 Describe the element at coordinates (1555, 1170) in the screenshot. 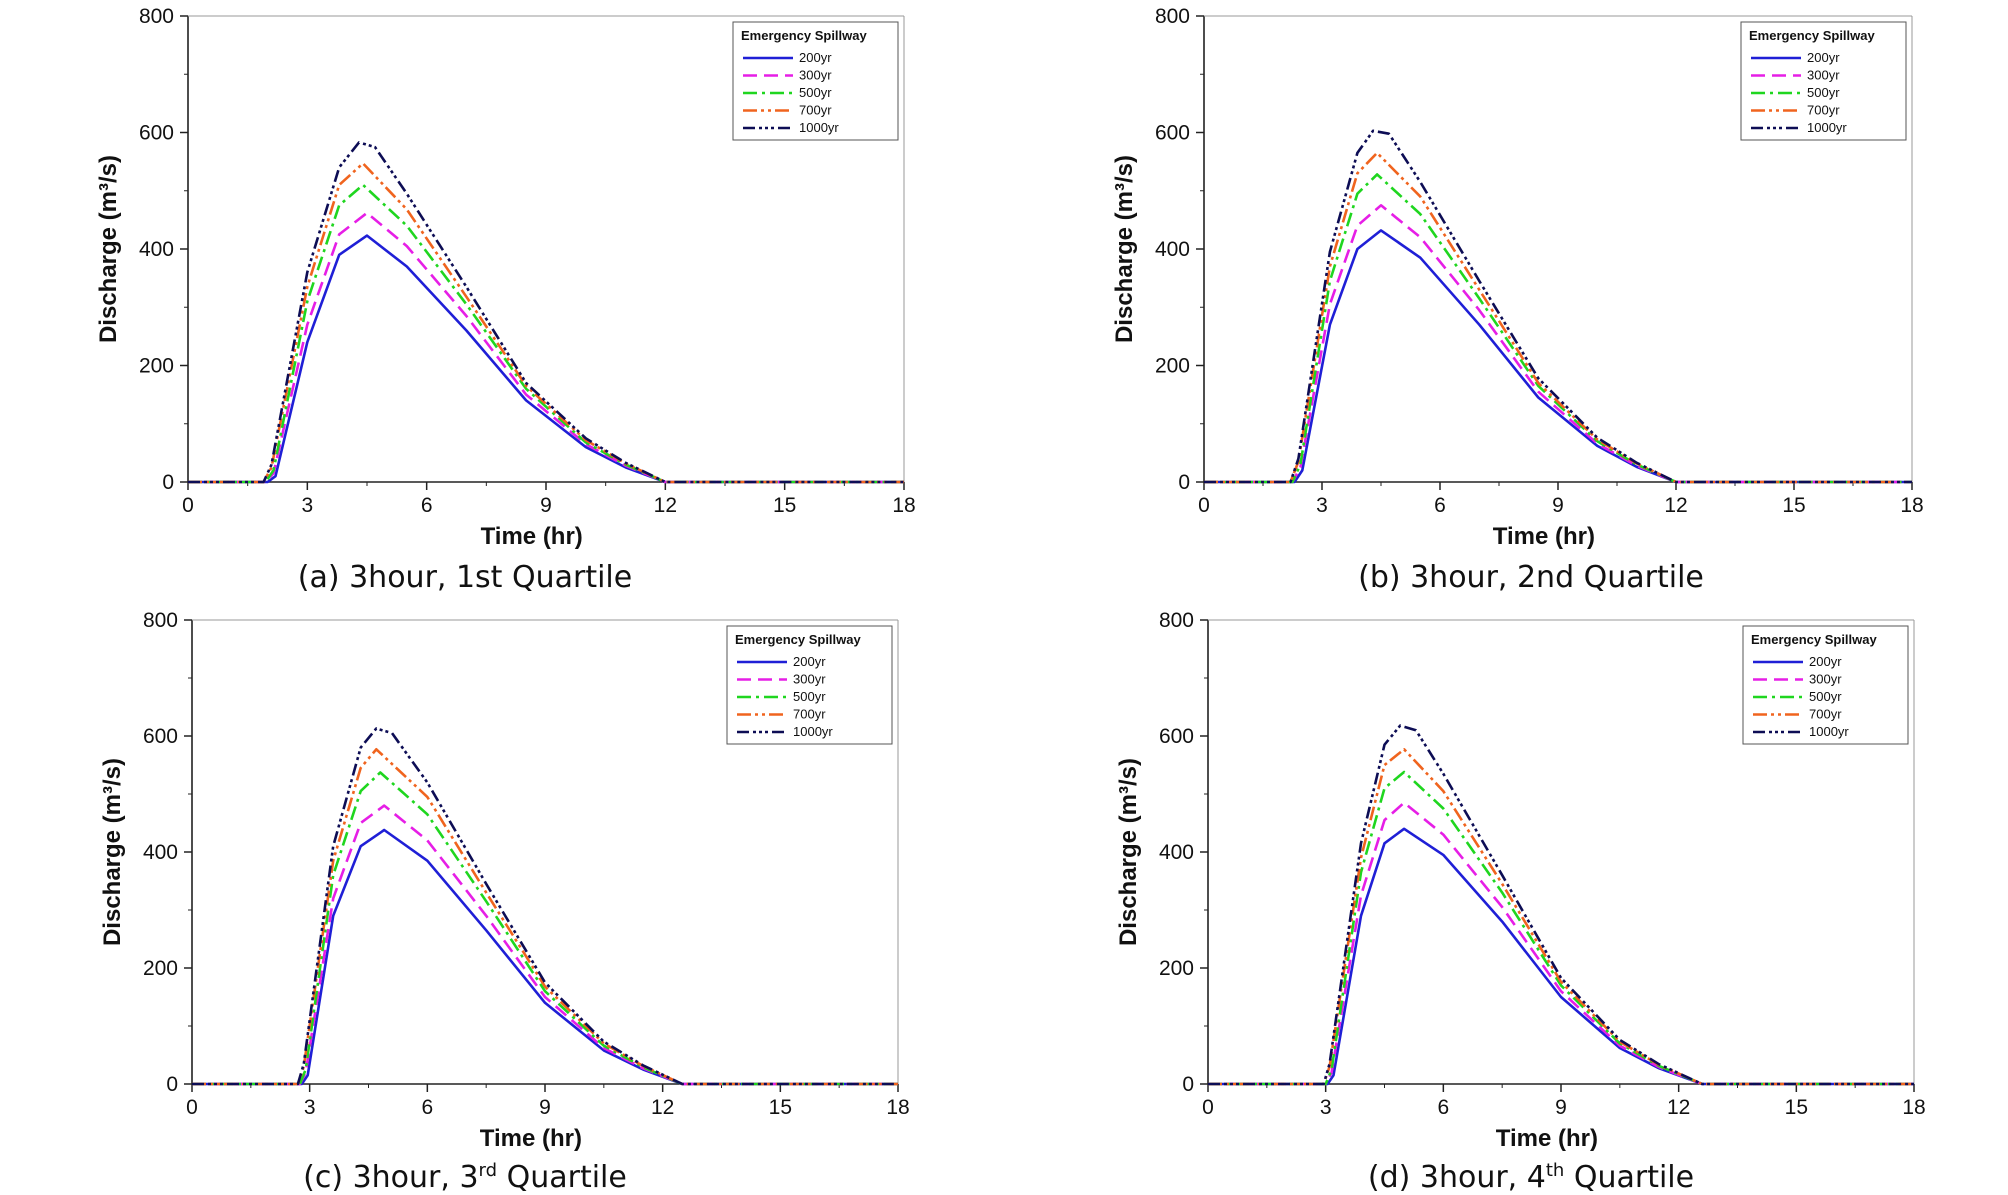

I see `caption-d-sup: th` at that location.